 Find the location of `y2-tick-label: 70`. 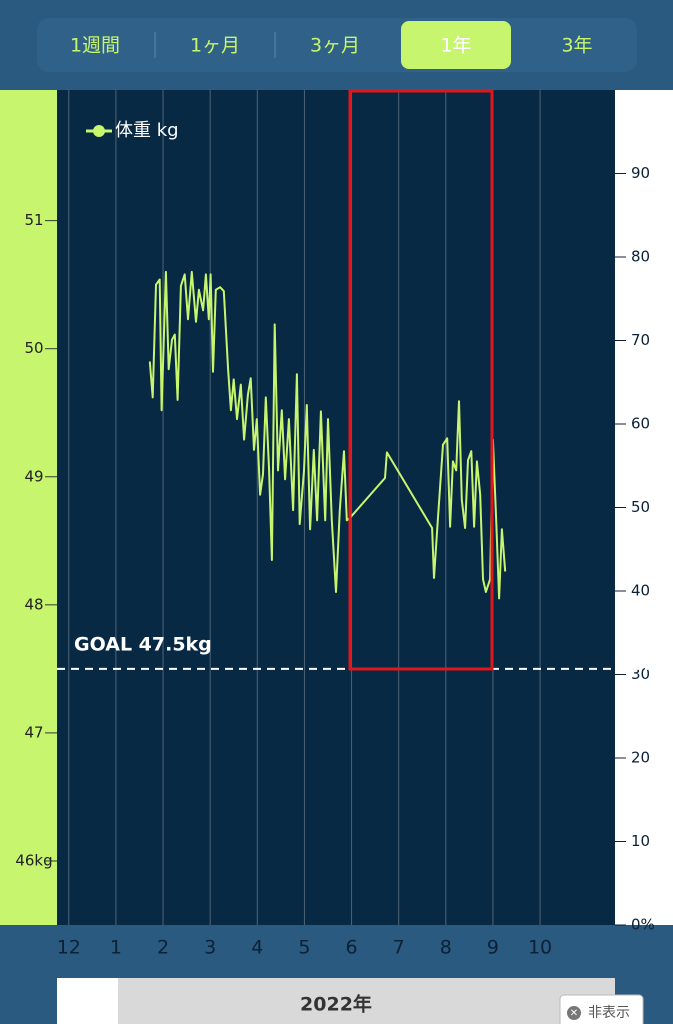

y2-tick-label: 70 is located at coordinates (640, 340).